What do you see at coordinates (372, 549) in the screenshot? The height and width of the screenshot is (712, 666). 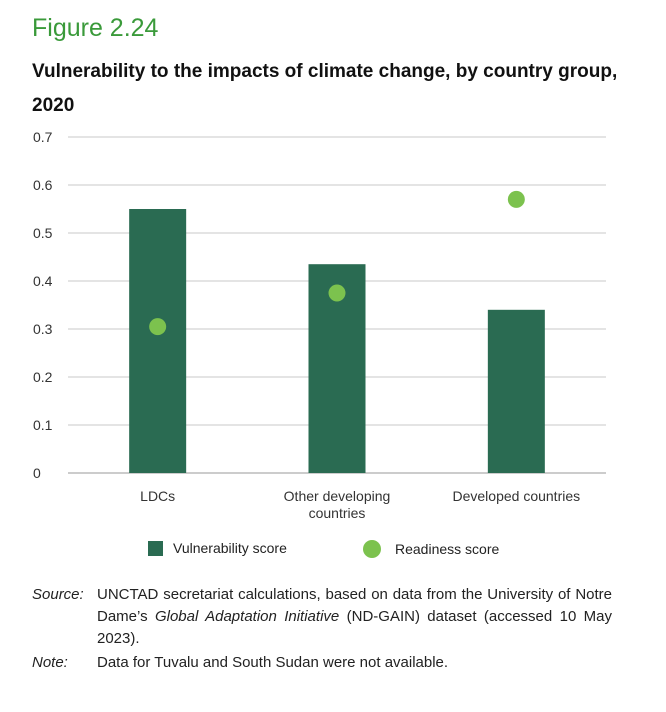 I see `legend-dot-readiness` at bounding box center [372, 549].